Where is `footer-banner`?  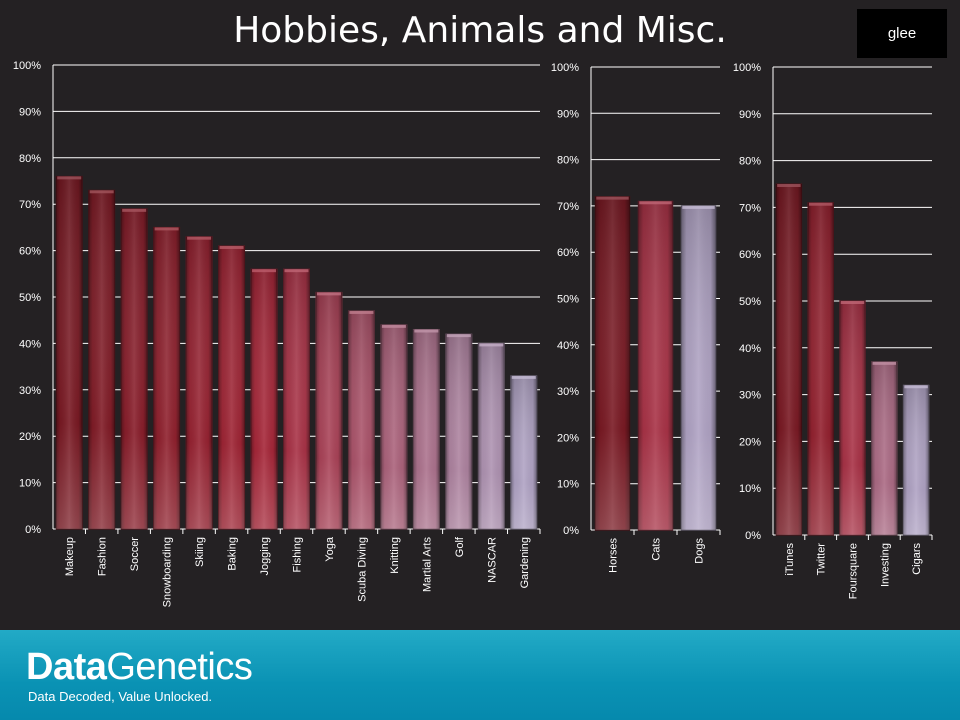
footer-banner is located at coordinates (480, 675).